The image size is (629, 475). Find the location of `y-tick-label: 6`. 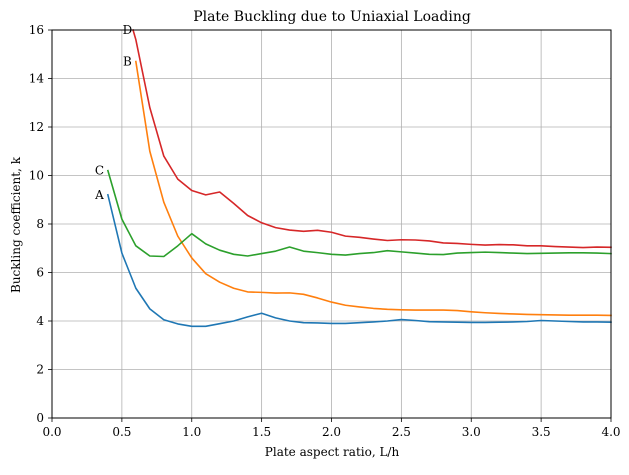

y-tick-label: 6 is located at coordinates (40, 273).